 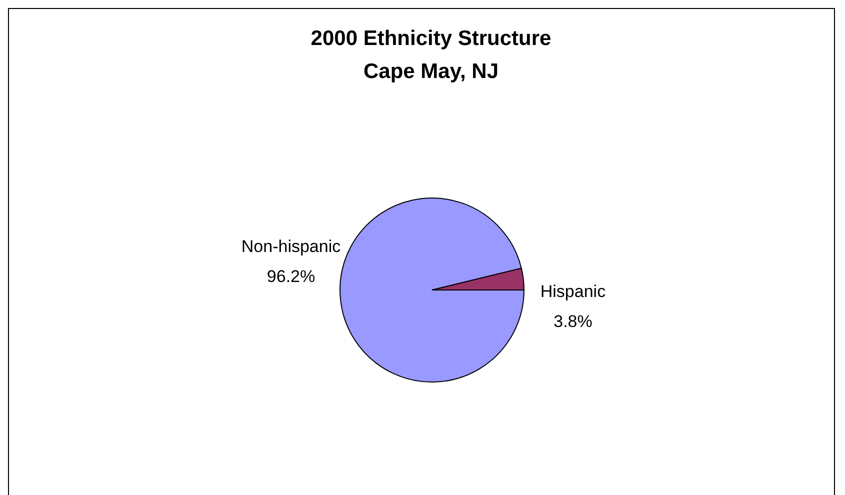 What do you see at coordinates (573, 291) in the screenshot?
I see `slice-label: Hispanic` at bounding box center [573, 291].